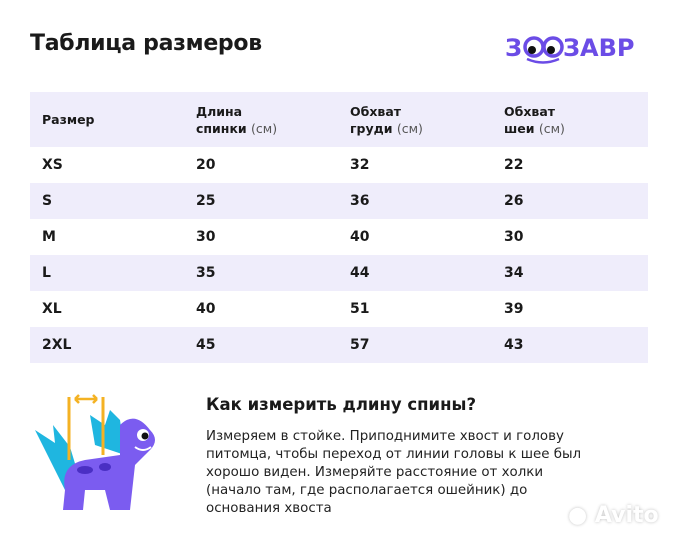 The height and width of the screenshot is (540, 678). What do you see at coordinates (47, 201) in the screenshot?
I see `cell-size: S` at bounding box center [47, 201].